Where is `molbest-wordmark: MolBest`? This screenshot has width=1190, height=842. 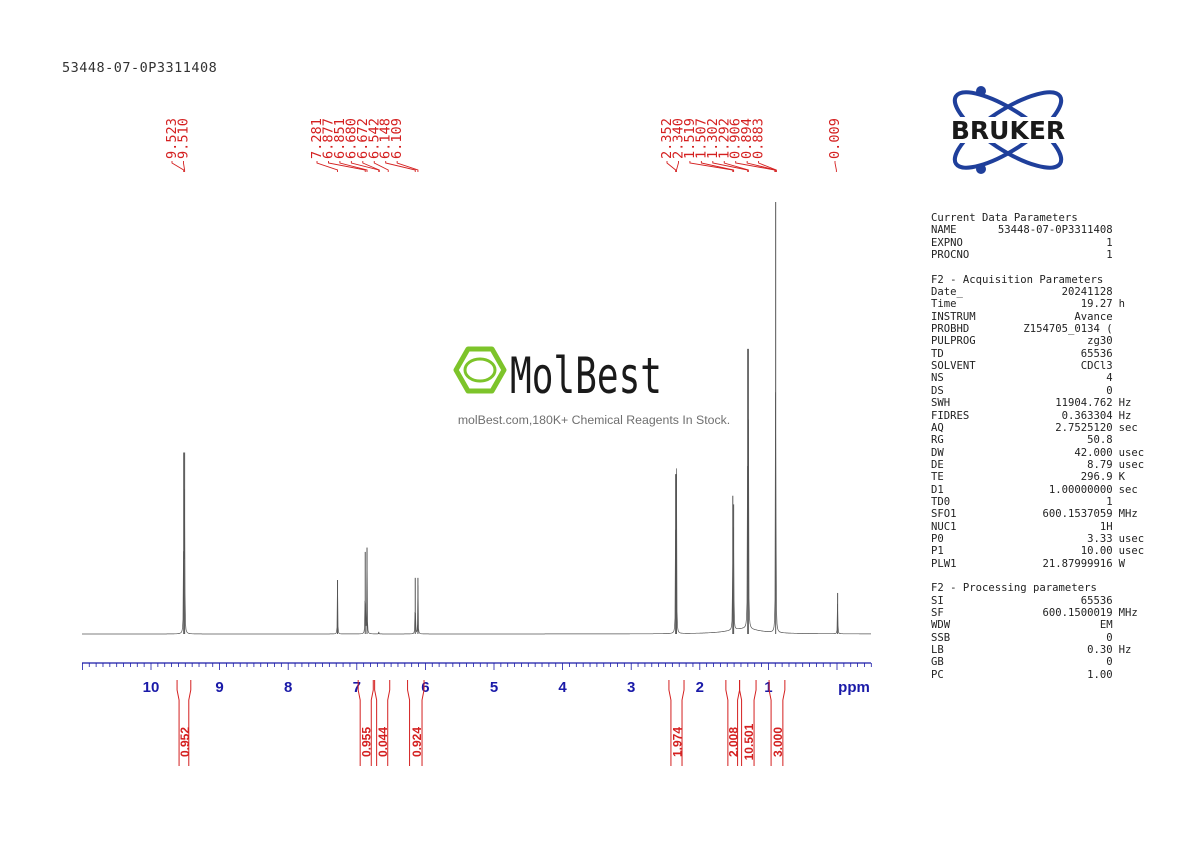
molbest-wordmark: MolBest is located at coordinates (586, 376).